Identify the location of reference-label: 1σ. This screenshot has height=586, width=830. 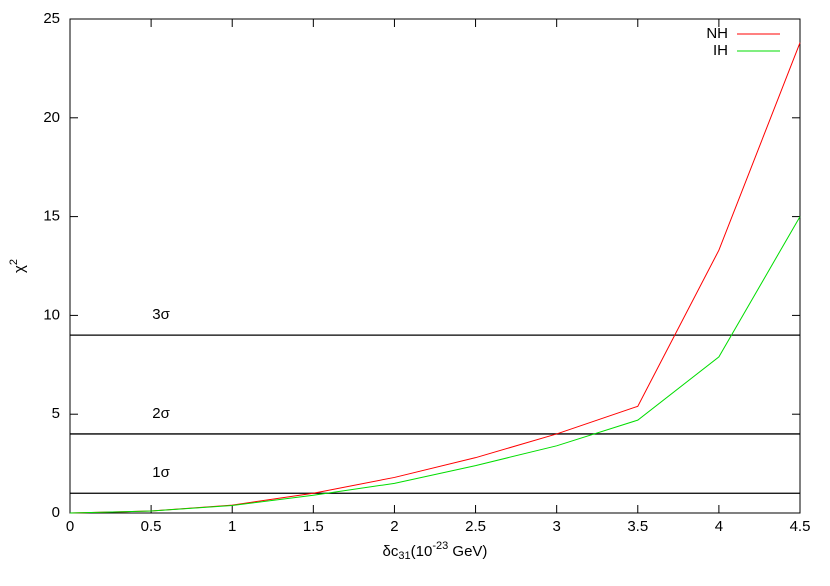
(161, 472).